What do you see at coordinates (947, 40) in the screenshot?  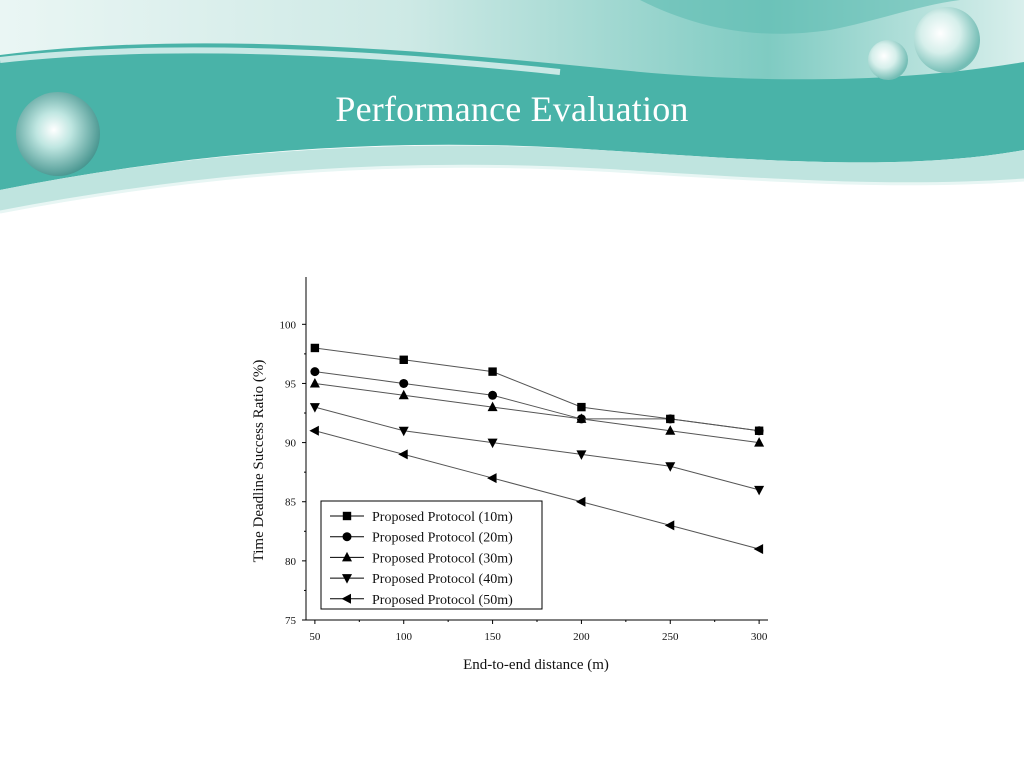 I see `bubble-decoration-right-large` at bounding box center [947, 40].